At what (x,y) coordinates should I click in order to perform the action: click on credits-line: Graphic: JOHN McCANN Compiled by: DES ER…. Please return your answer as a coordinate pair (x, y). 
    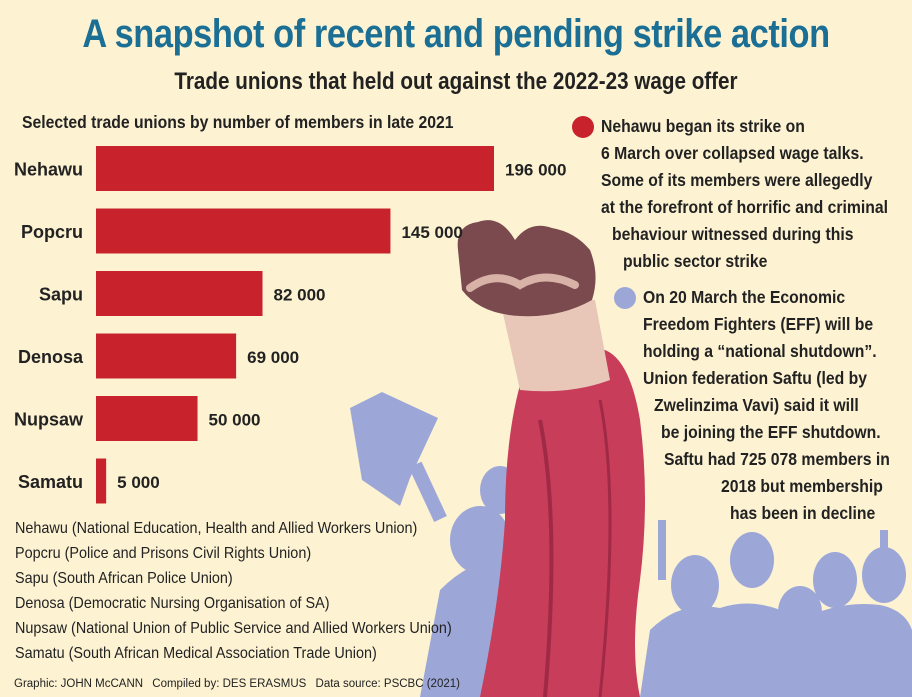
    Looking at the image, I should click on (240, 684).